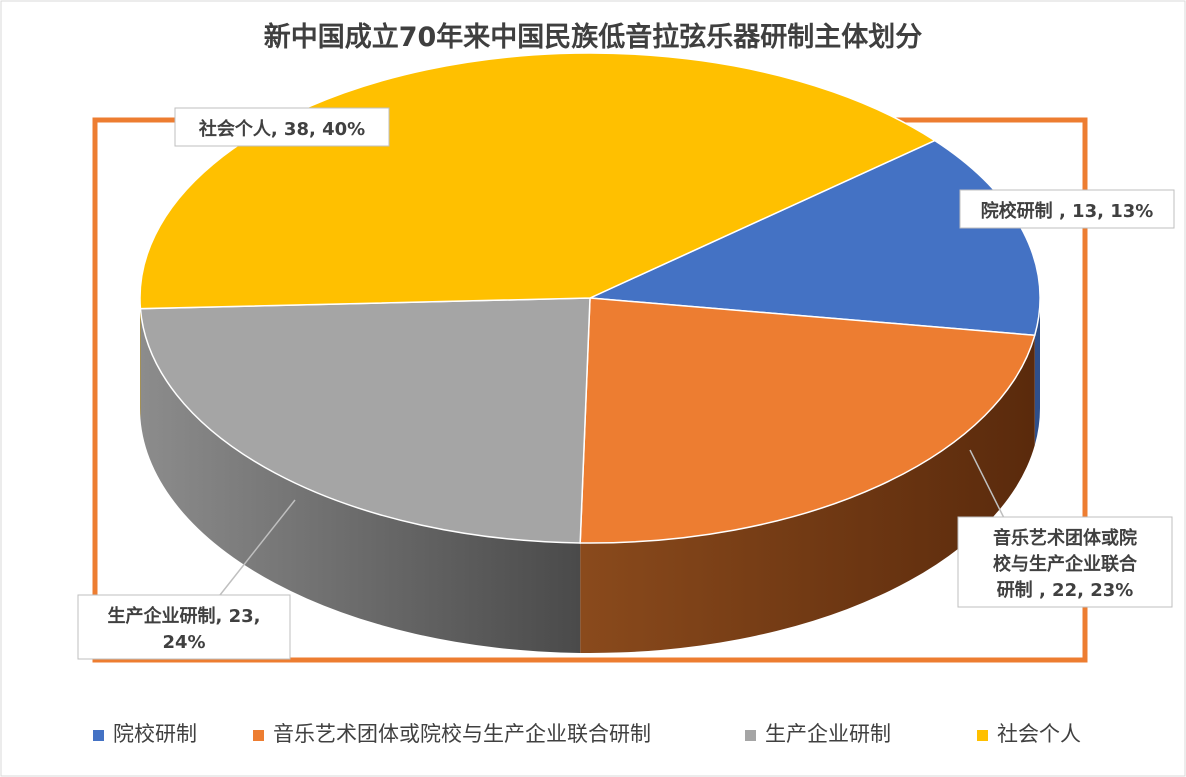  What do you see at coordinates (184, 616) in the screenshot?
I see `data-label: 生产企业研制, 23,` at bounding box center [184, 616].